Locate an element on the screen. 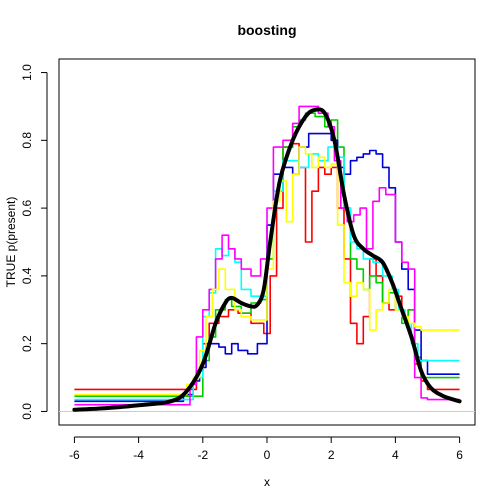  chart-title: boosting is located at coordinates (266, 30).